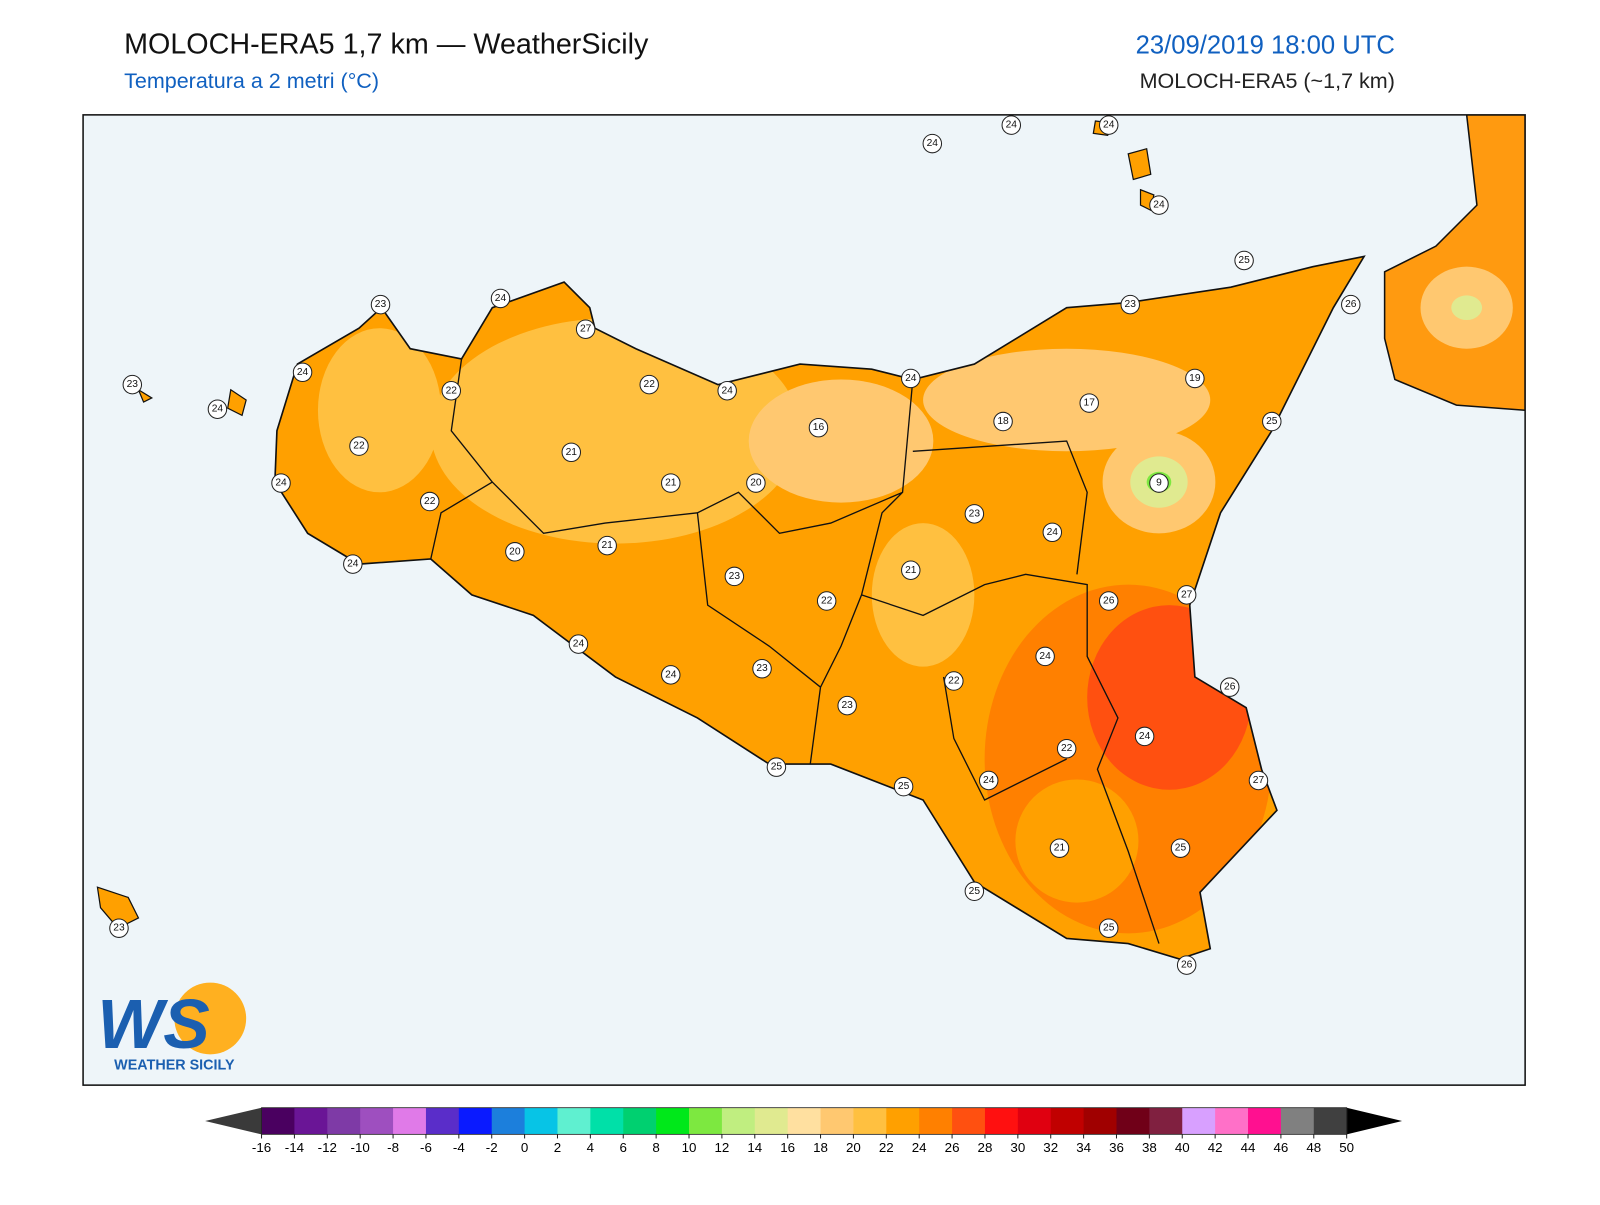 Image resolution: width=1600 pixels, height=1205 pixels. I want to click on plateau-zone, so click(1077, 841).